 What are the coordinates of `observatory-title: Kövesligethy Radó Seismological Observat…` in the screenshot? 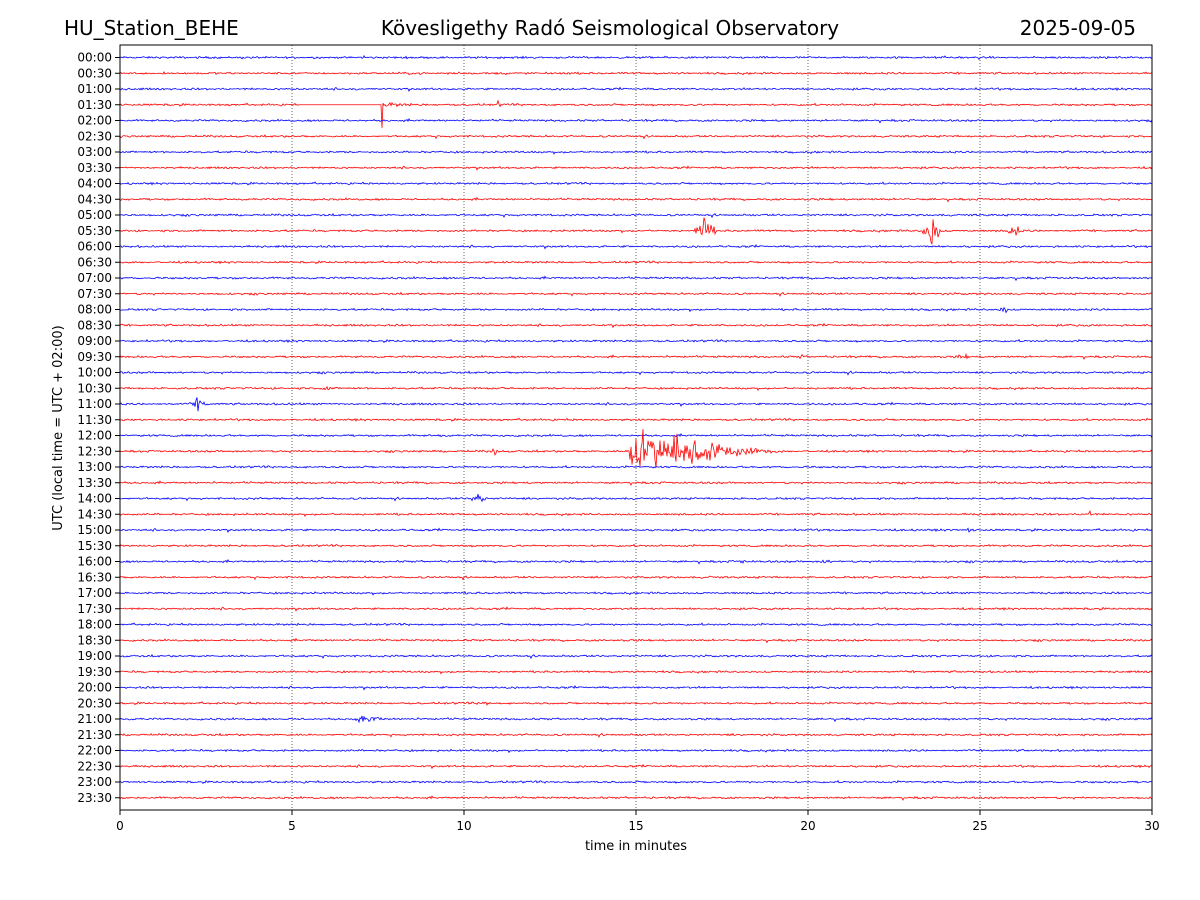 It's located at (610, 28).